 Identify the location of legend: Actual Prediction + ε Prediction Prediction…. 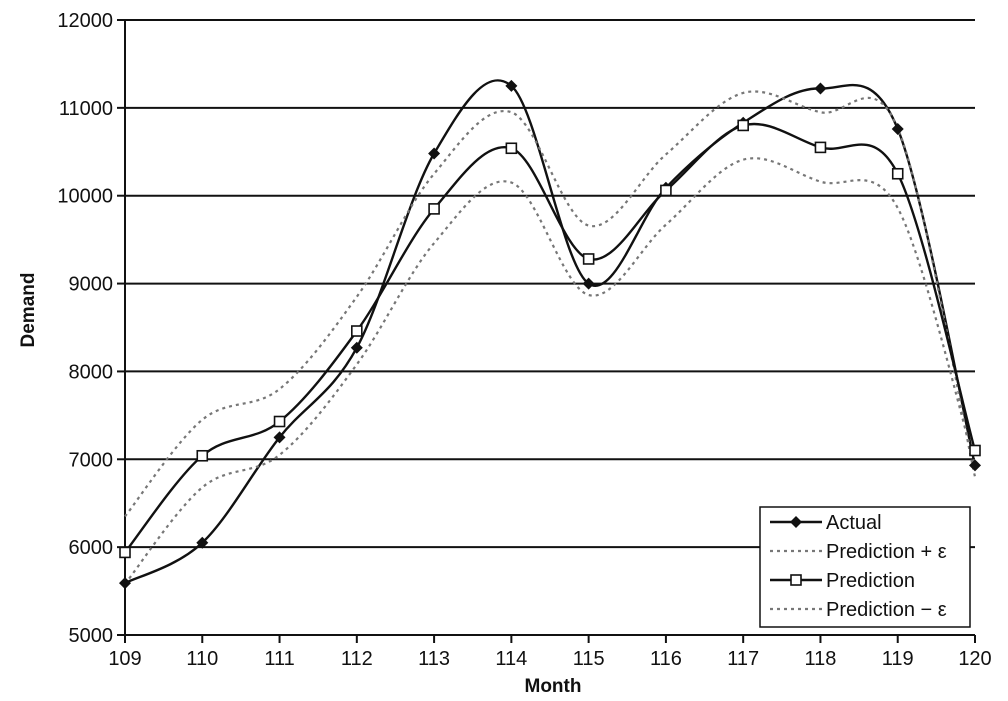
(865, 567).